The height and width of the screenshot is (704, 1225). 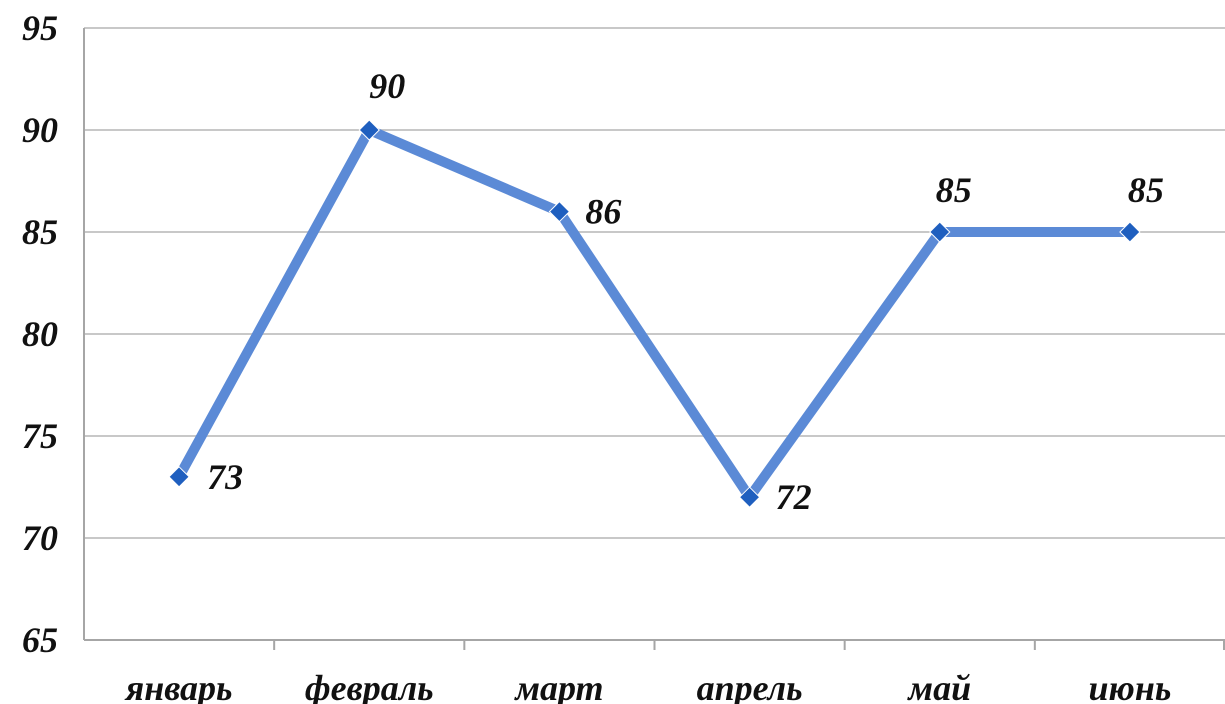 What do you see at coordinates (749, 497) in the screenshot?
I see `data-point-апрель` at bounding box center [749, 497].